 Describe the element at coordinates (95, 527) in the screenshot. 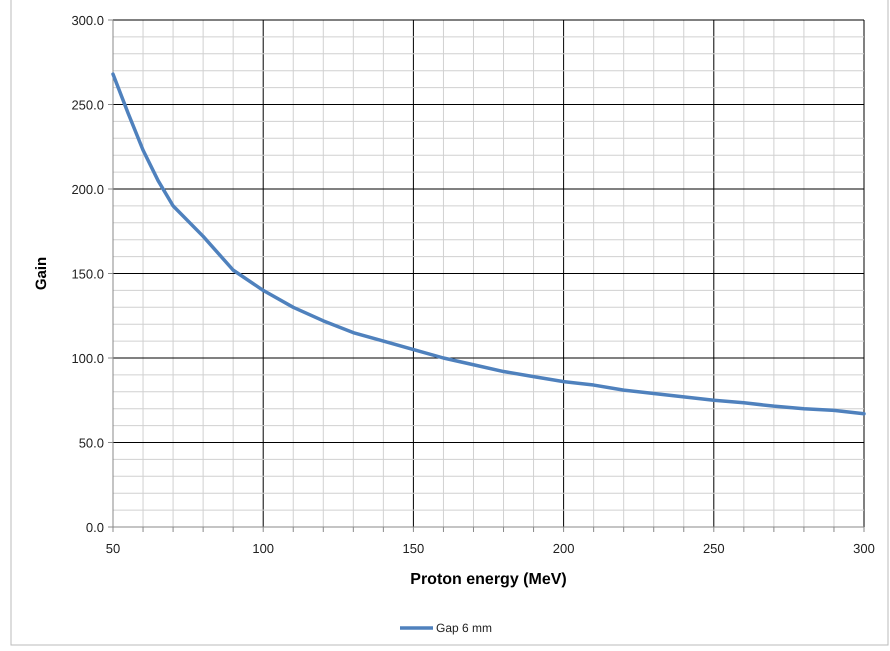

I see `y-tick-label: 0.0` at that location.